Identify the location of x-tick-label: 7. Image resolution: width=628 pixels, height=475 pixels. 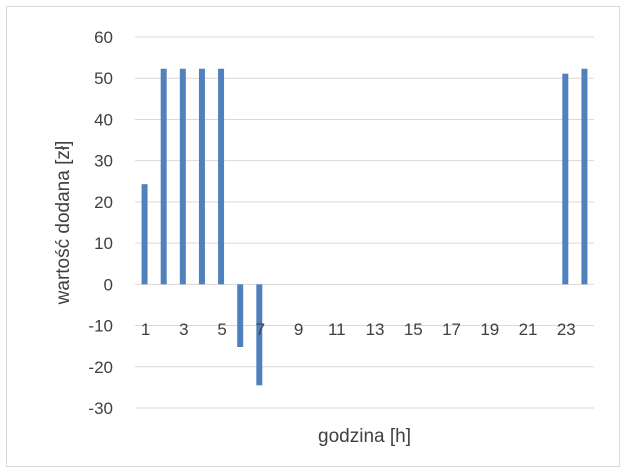
(260, 329).